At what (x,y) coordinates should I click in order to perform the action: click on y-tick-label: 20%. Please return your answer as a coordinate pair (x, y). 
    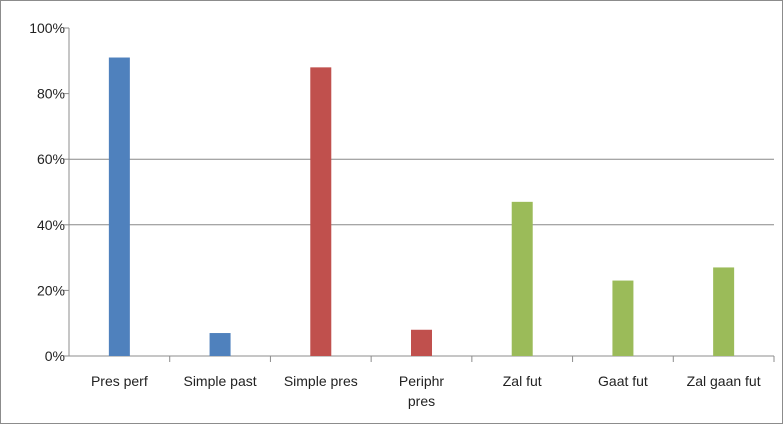
    Looking at the image, I should click on (51, 290).